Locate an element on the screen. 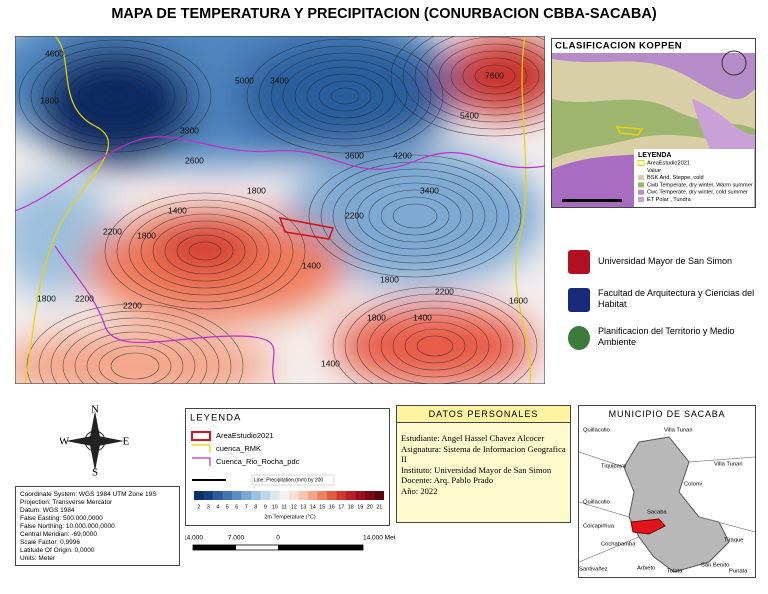 The width and height of the screenshot is (768, 594). coordinate-line: Datum: WGS 1984 is located at coordinates (47, 510).